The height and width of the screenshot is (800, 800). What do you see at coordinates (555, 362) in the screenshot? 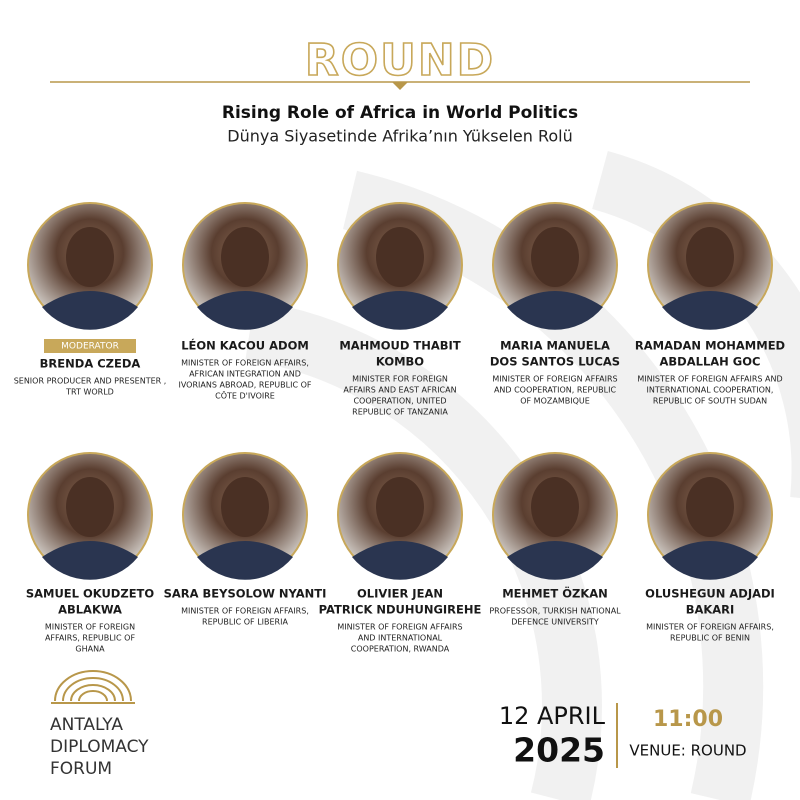
I see `speaker-name: DOS SANTOS LUCAS` at bounding box center [555, 362].